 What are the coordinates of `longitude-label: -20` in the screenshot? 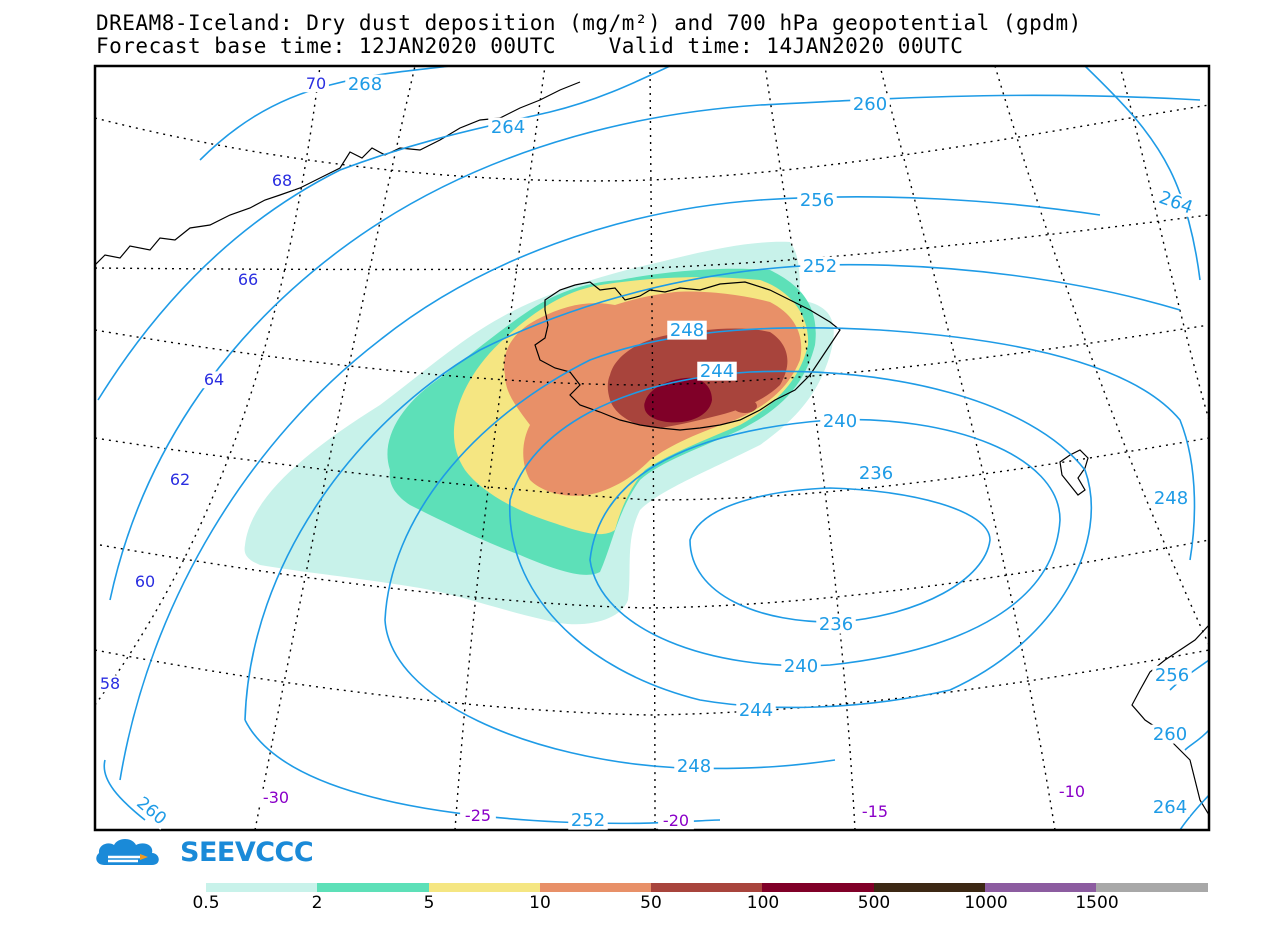 It's located at (676, 820).